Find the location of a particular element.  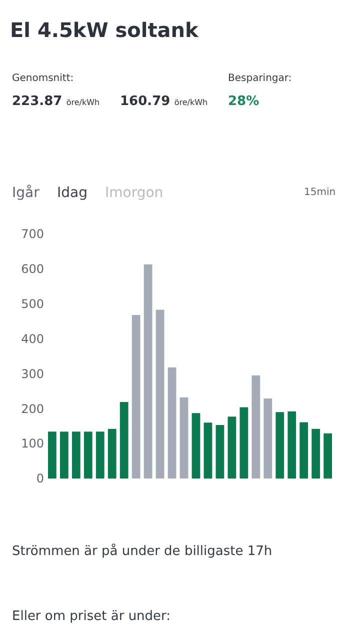

text: Genomsnitt: is located at coordinates (43, 78).